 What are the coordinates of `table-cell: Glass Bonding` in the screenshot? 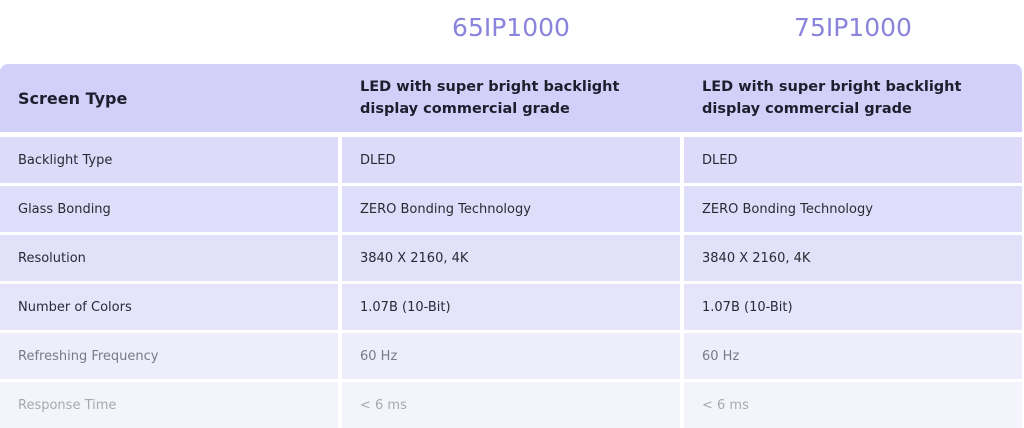 It's located at (169, 209).